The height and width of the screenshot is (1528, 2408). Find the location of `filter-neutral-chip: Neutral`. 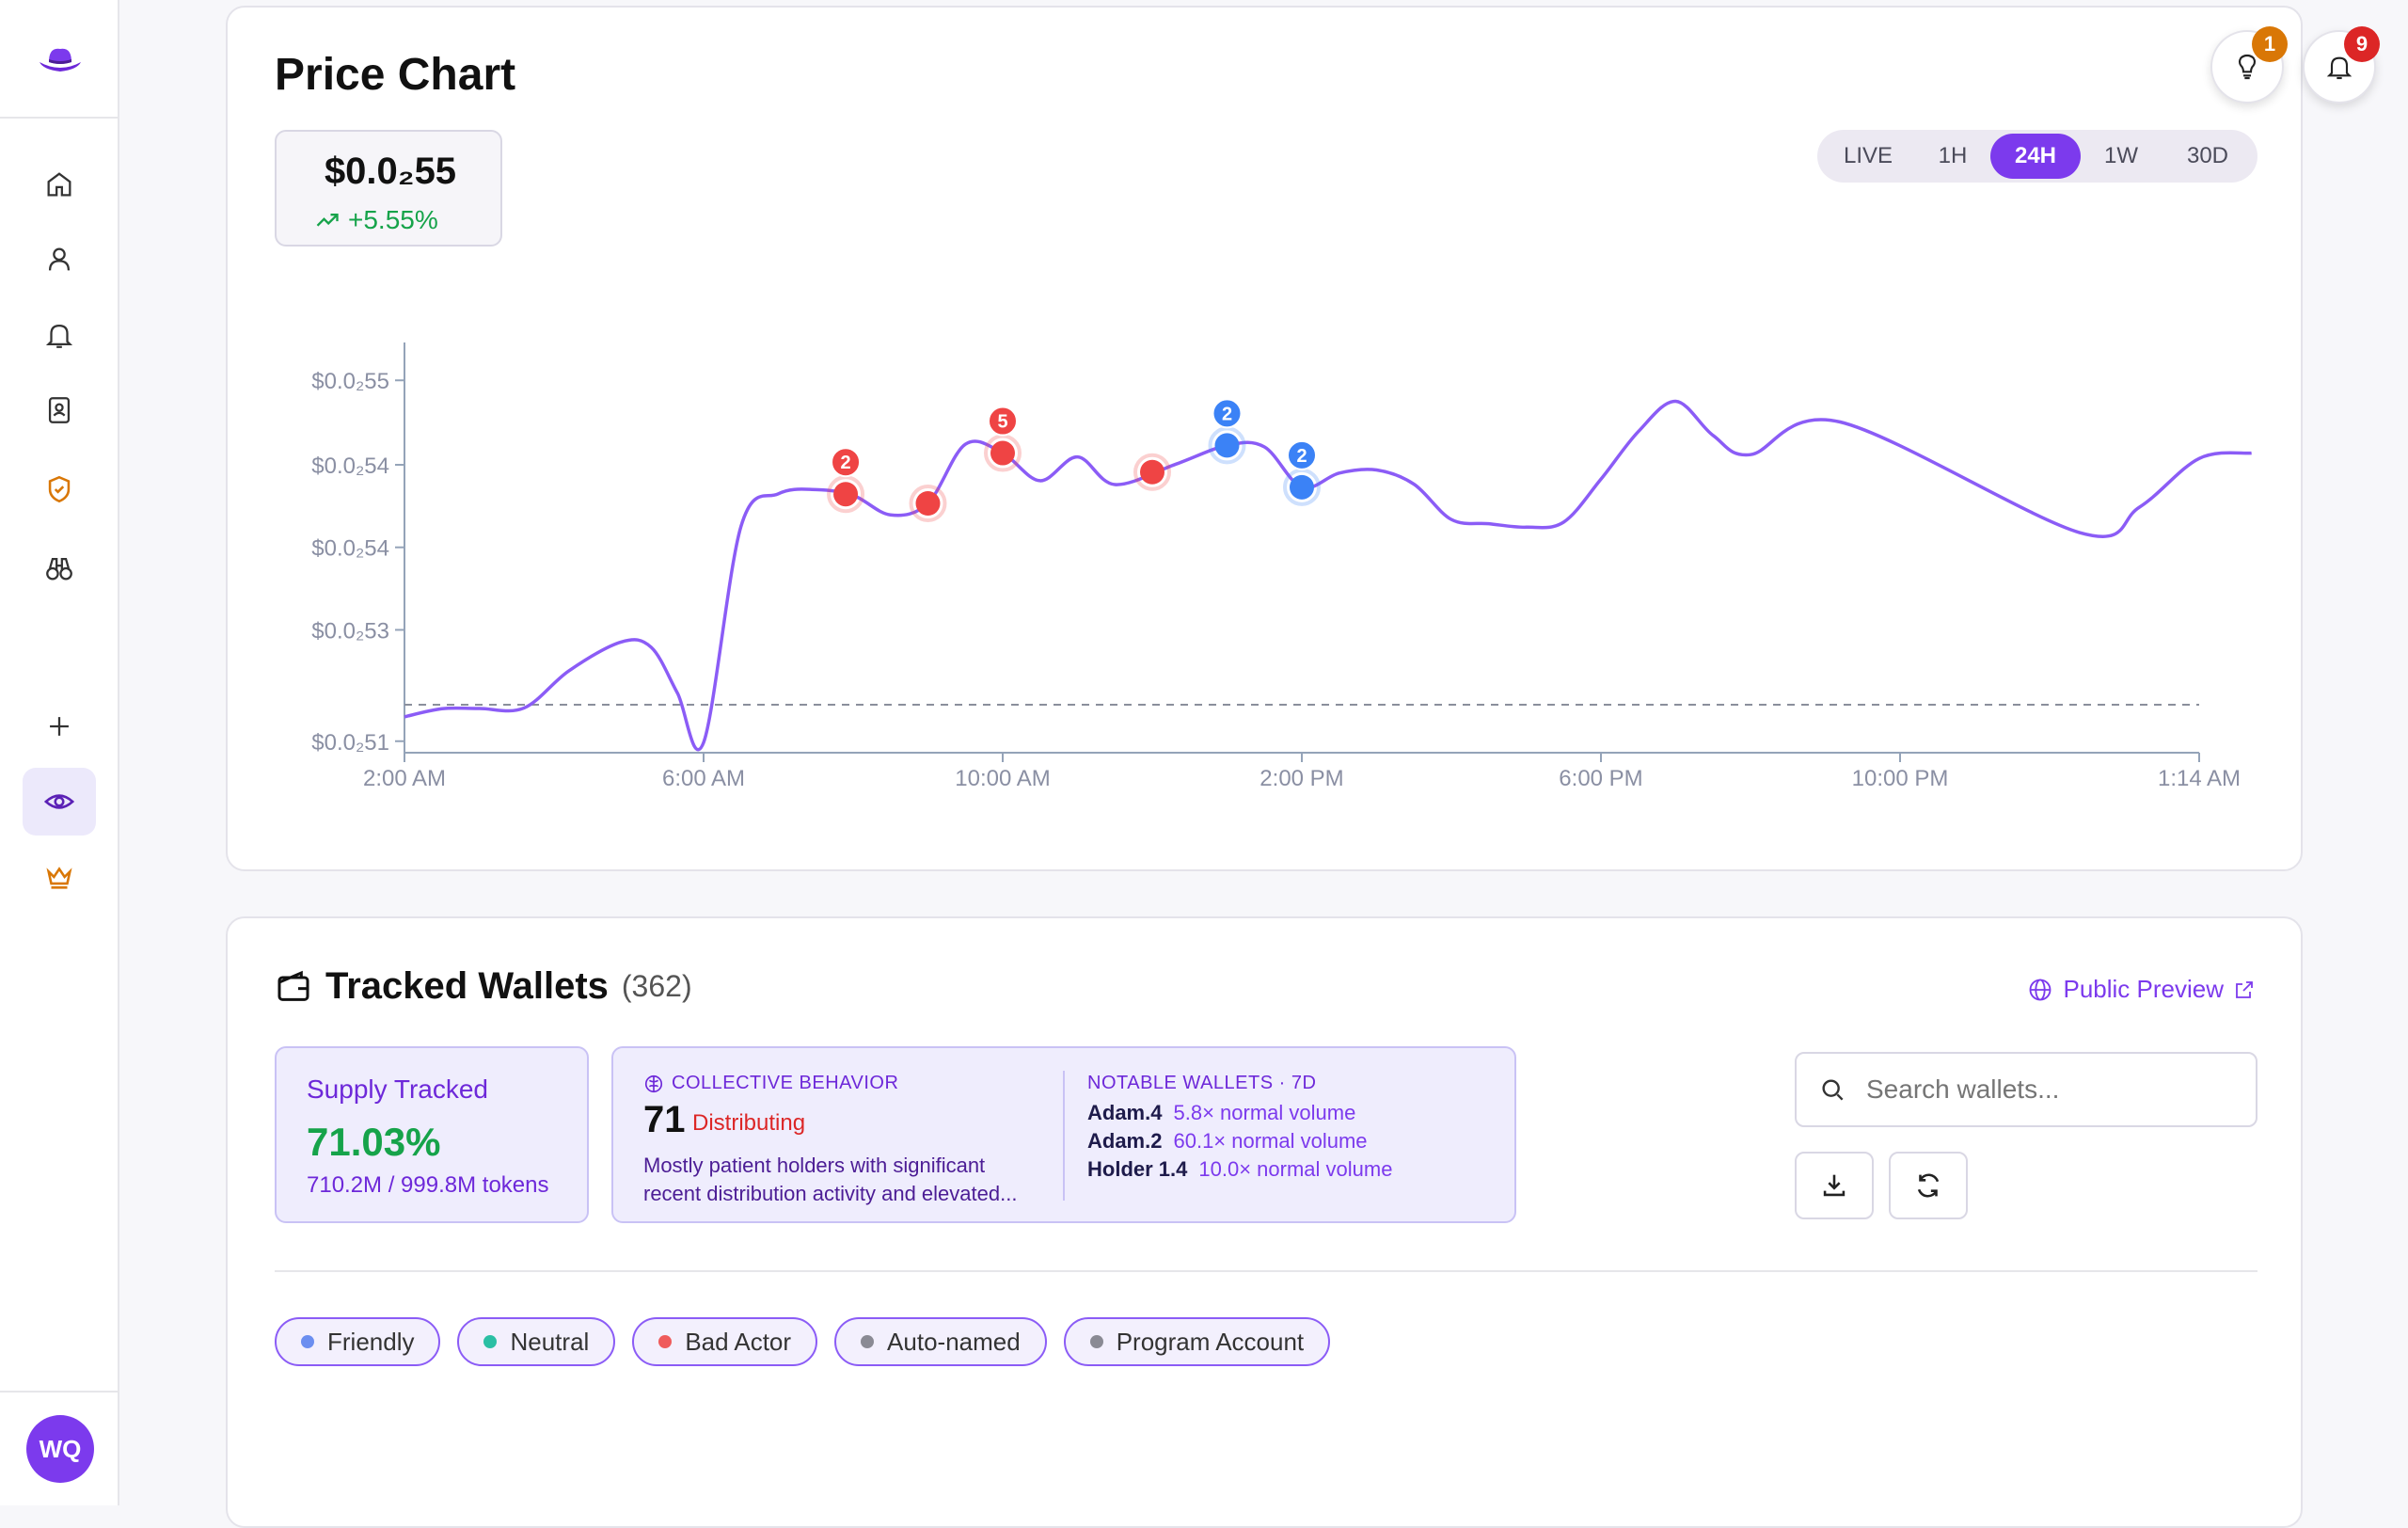

filter-neutral-chip: Neutral is located at coordinates (536, 1341).